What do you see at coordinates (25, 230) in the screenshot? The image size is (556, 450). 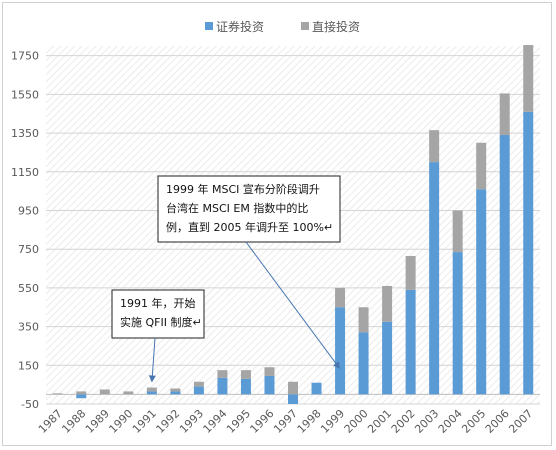 I see `y-axis-ticks: -50 150 350 550 750 950 1150 1350 1550 1750` at bounding box center [25, 230].